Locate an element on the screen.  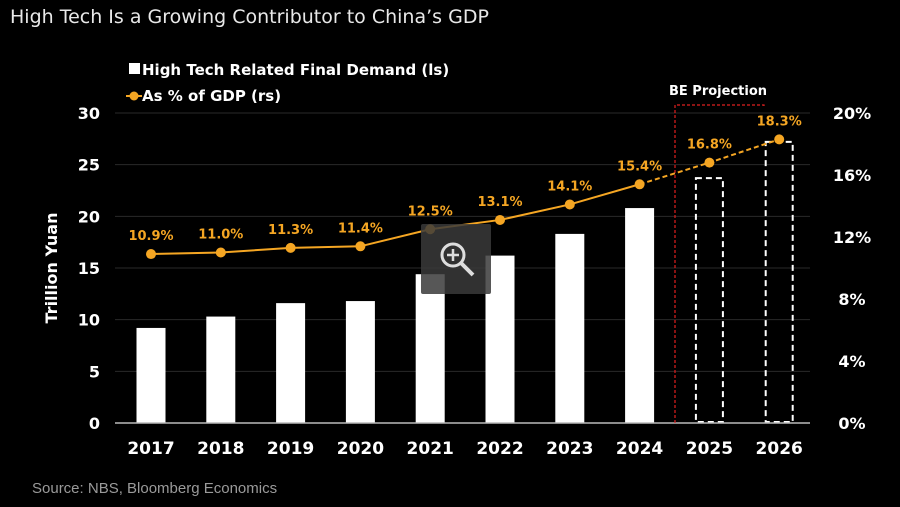
data-label: 11.4% is located at coordinates (360, 228).